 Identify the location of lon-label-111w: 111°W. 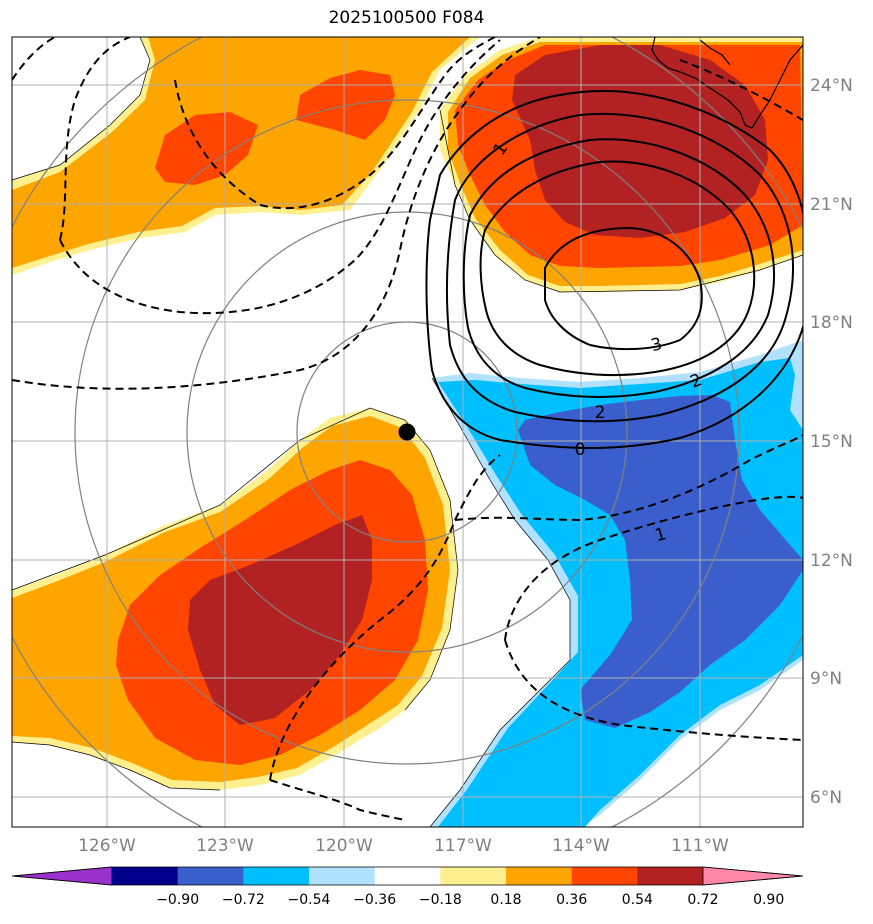
(700, 846).